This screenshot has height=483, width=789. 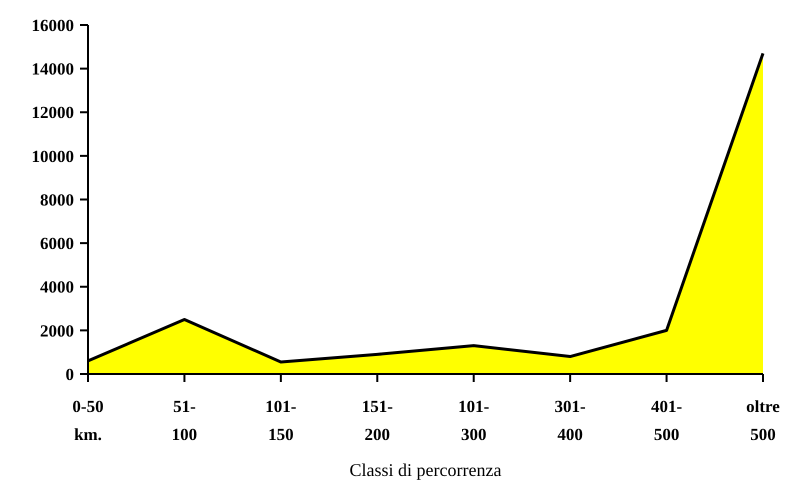 I want to click on y-tick-label: 12000, so click(x=53, y=112).